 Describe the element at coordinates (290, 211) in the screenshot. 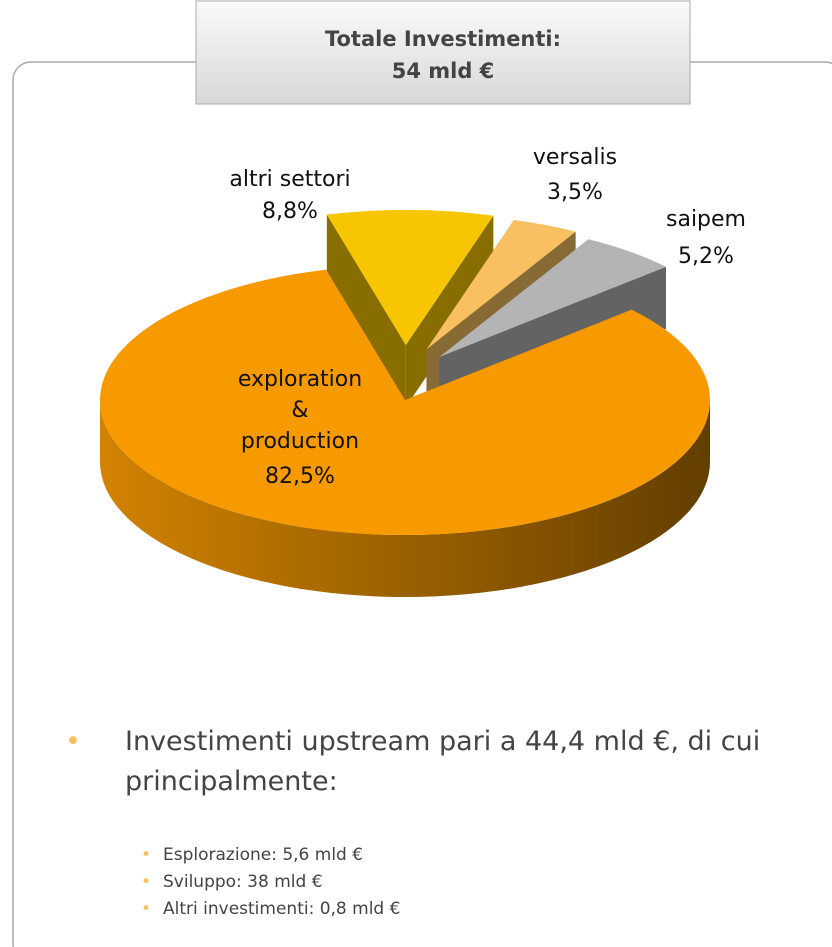

I see `slice-value: 8,8%` at that location.